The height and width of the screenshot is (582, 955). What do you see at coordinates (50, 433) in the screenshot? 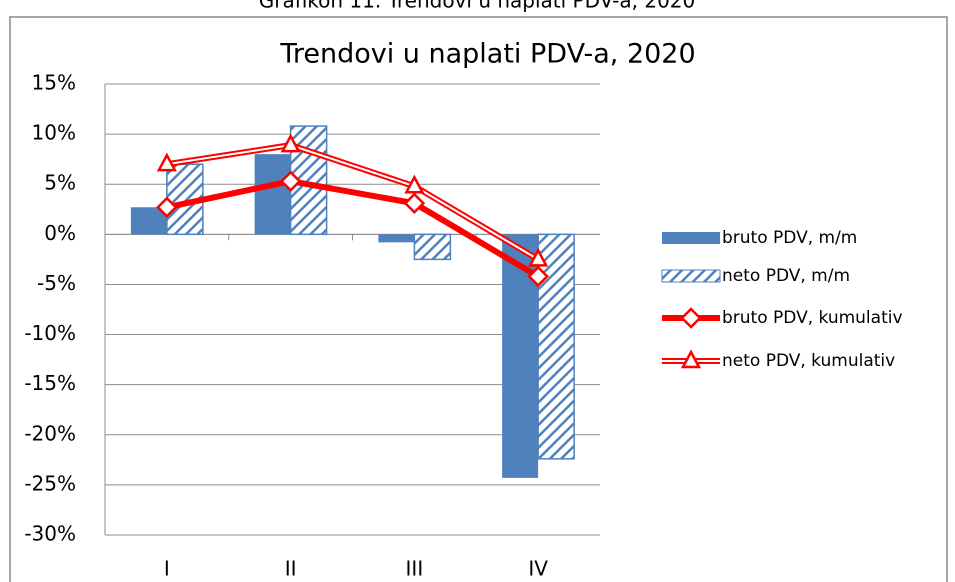
I see `y-tick-label: -20%` at bounding box center [50, 433].